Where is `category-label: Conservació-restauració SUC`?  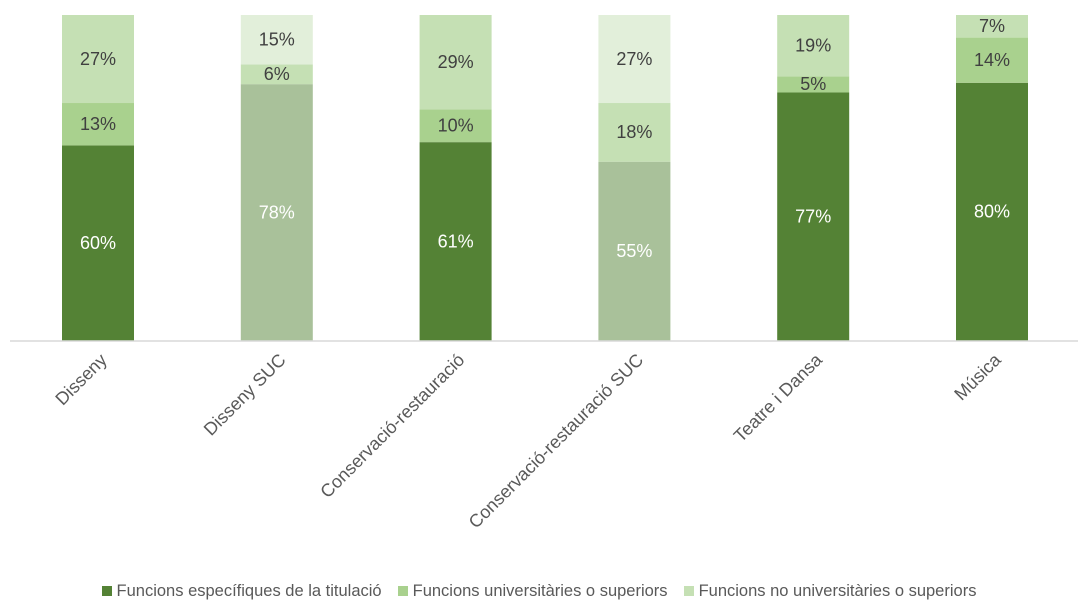 category-label: Conservació-restauració SUC is located at coordinates (556, 441).